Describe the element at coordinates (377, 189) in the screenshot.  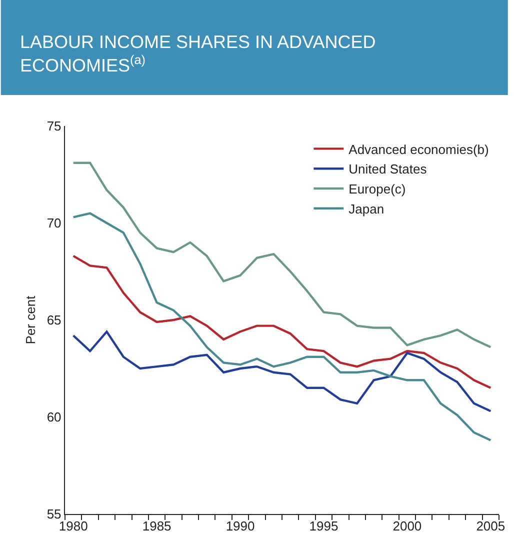
I see `legend-label: Europe(c)` at that location.